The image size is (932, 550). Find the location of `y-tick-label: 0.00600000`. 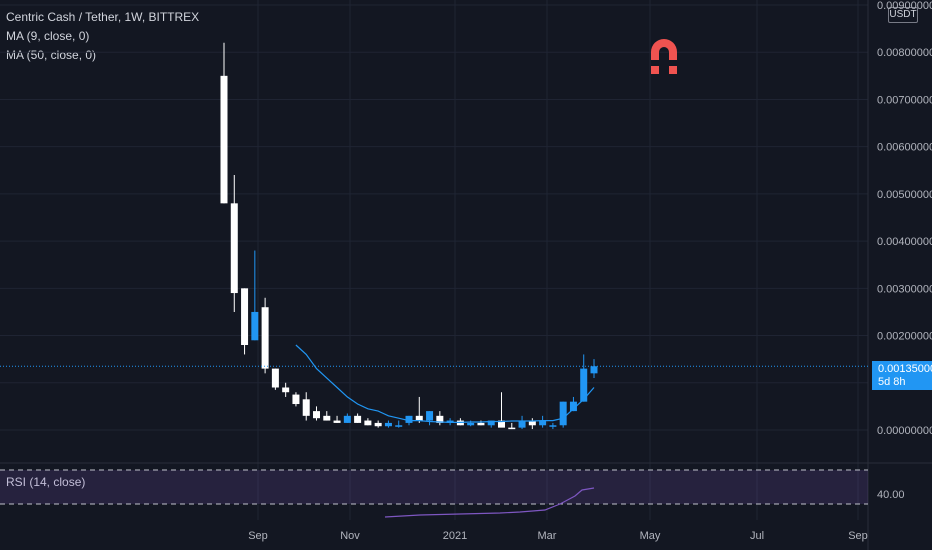

y-tick-label: 0.00600000 is located at coordinates (904, 148).